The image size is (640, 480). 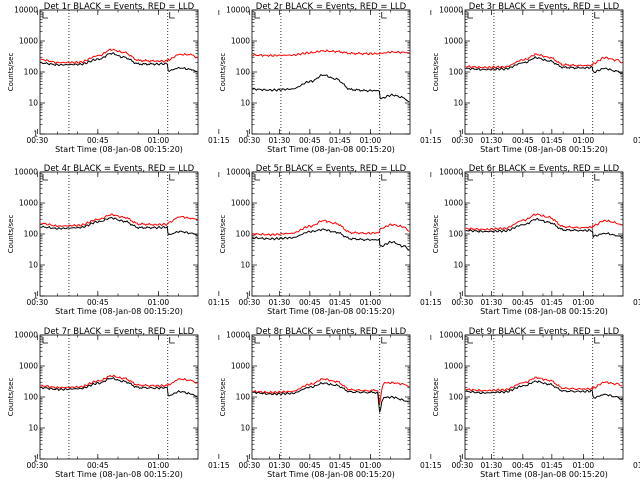 I want to click on chart-title: Det 4r BLACK = Events, RED = LLD, so click(x=119, y=169).